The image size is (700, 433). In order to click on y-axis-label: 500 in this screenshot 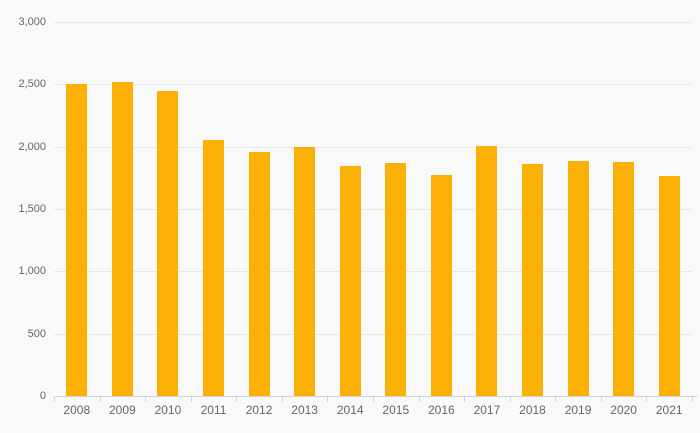, I will do `click(36, 333)`.